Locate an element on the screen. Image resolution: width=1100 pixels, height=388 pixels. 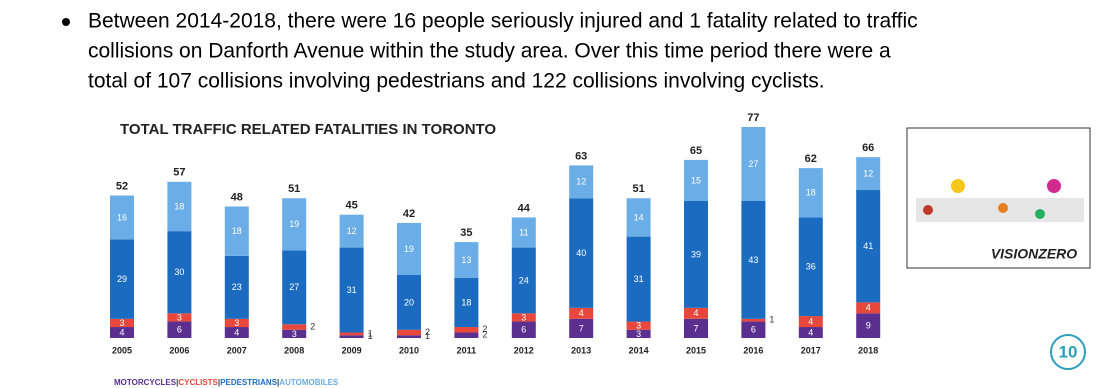
value-label: 24 is located at coordinates (524, 280).